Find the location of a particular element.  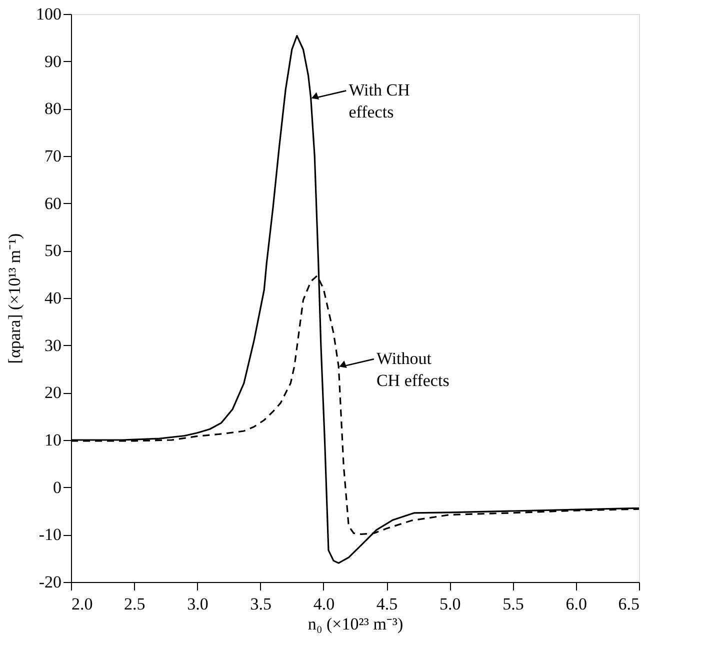

x-axis-title: n₀ (×10²³ m⁻³) is located at coordinates (356, 624).